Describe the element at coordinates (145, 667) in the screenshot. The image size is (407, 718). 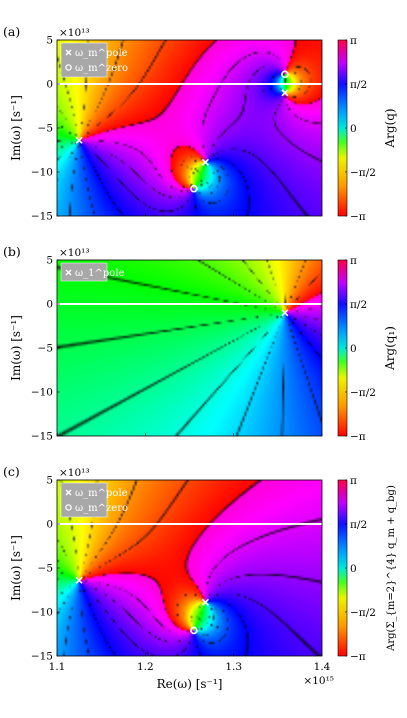
I see `x-tick-label: 1.2` at that location.